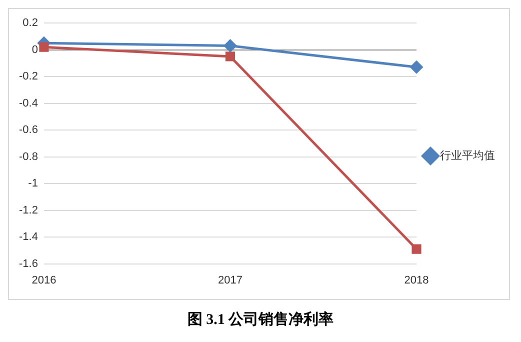 The width and height of the screenshot is (521, 342). Describe the element at coordinates (28, 264) in the screenshot. I see `y-tick-label: -1.6` at that location.